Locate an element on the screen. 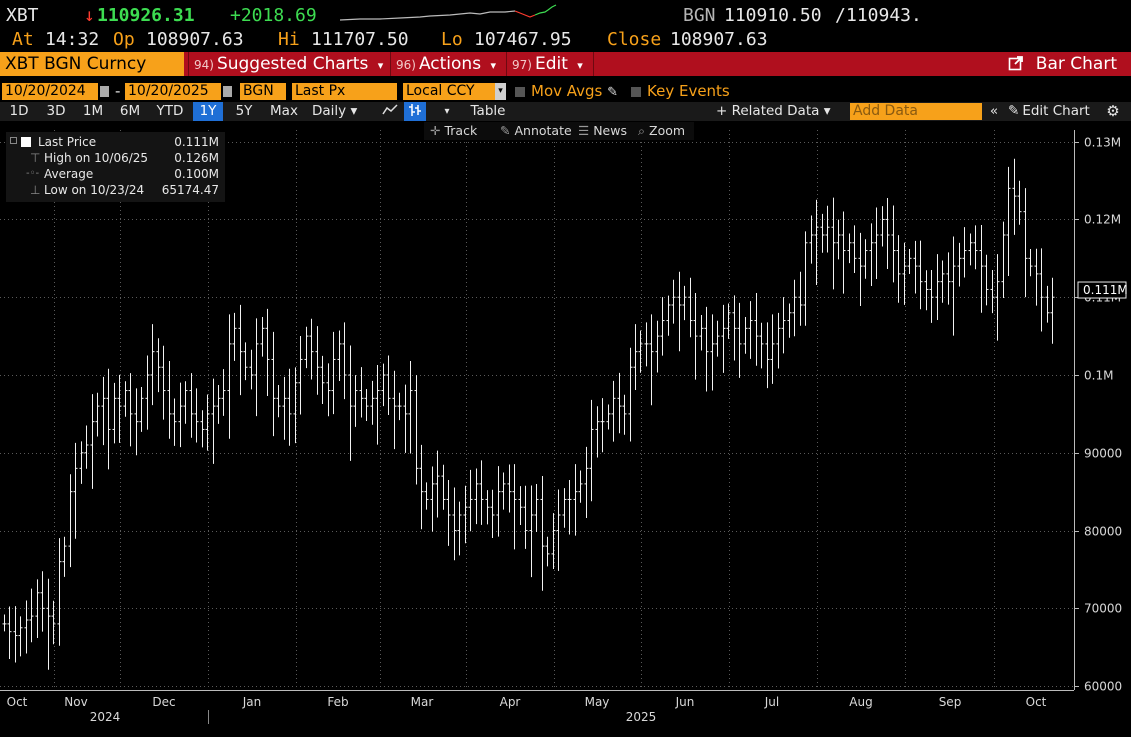 The width and height of the screenshot is (1131, 737). field-selector: Last Px is located at coordinates (344, 91).